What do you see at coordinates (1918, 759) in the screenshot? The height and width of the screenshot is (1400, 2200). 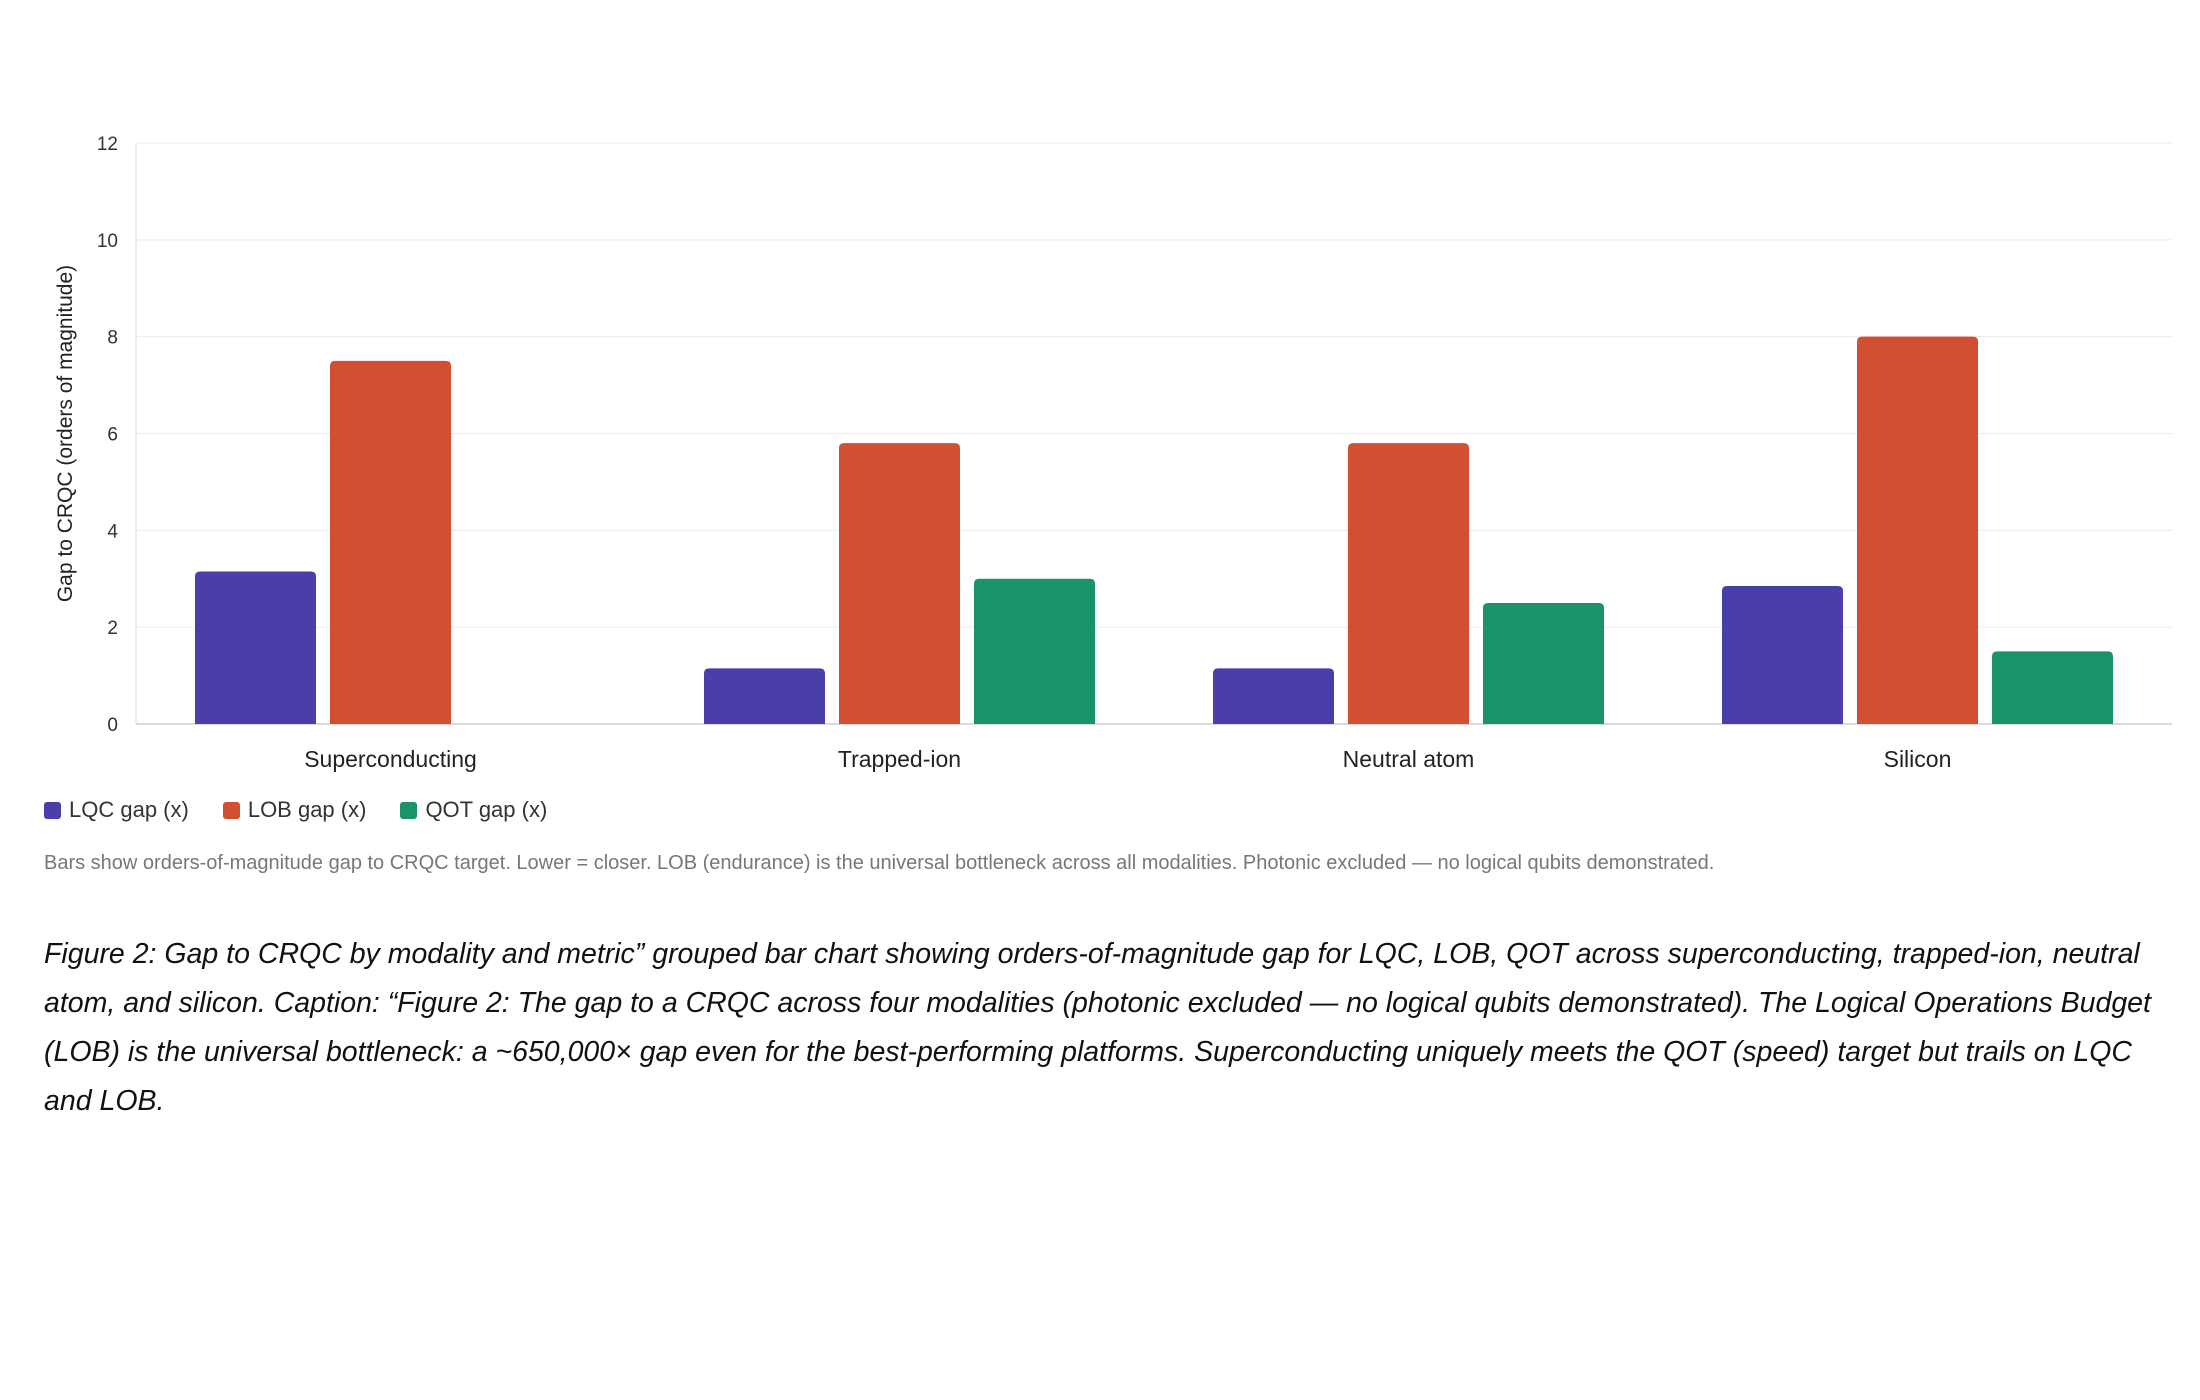 I see `category-label: Silicon` at bounding box center [1918, 759].